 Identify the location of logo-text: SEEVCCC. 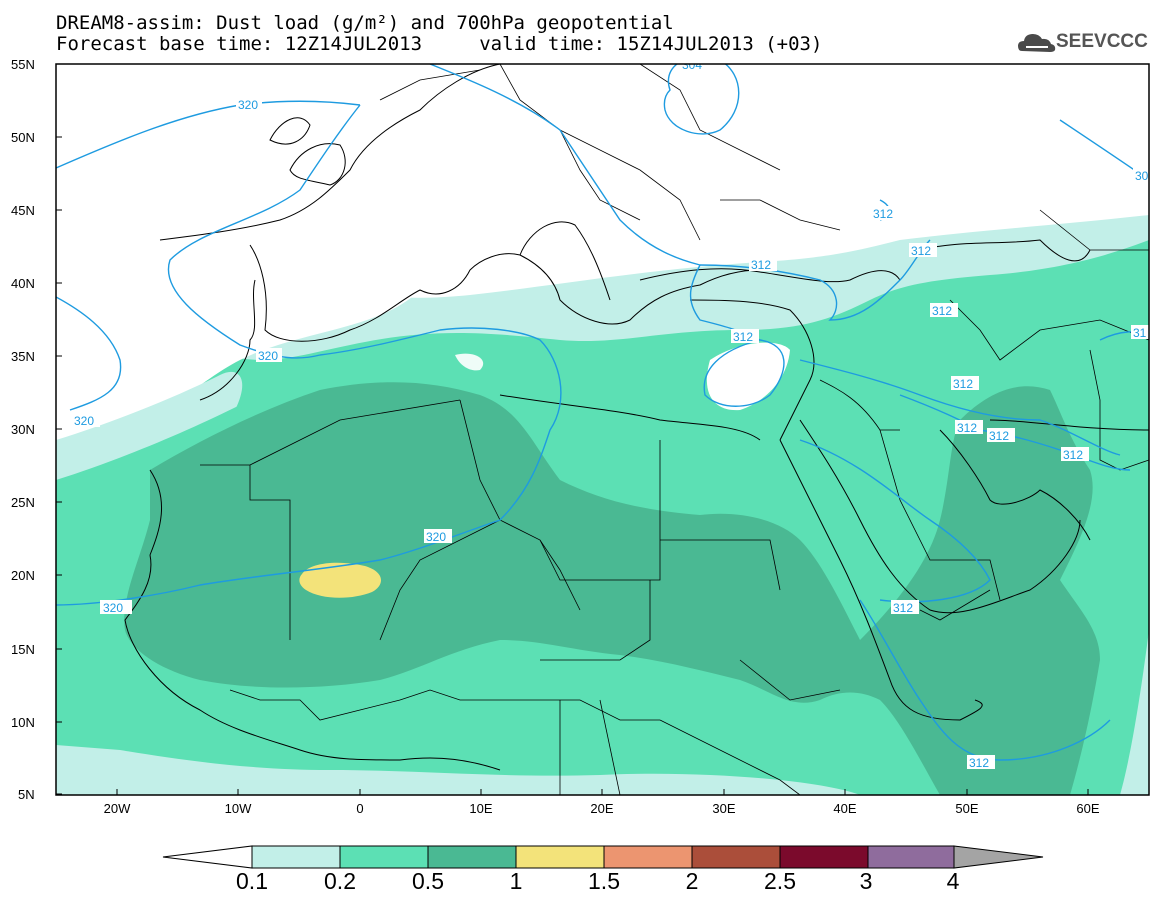
(1102, 41).